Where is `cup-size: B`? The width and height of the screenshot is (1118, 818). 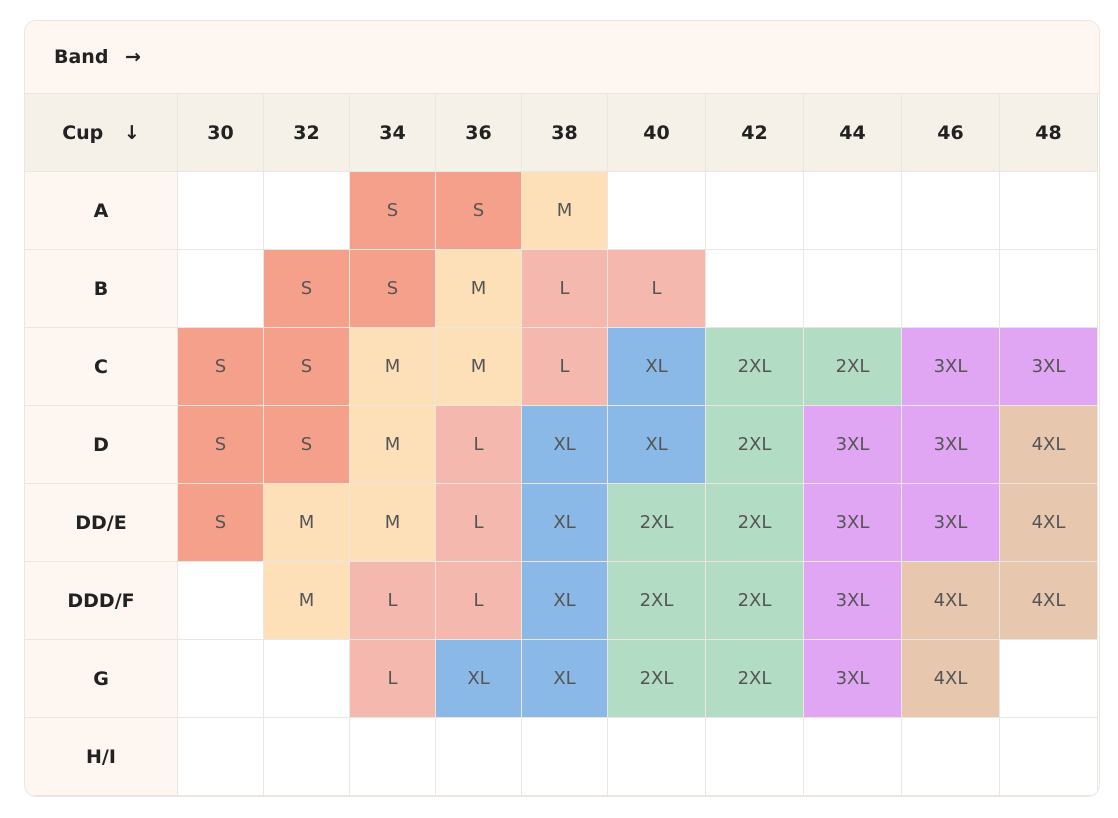
cup-size: B is located at coordinates (101, 289).